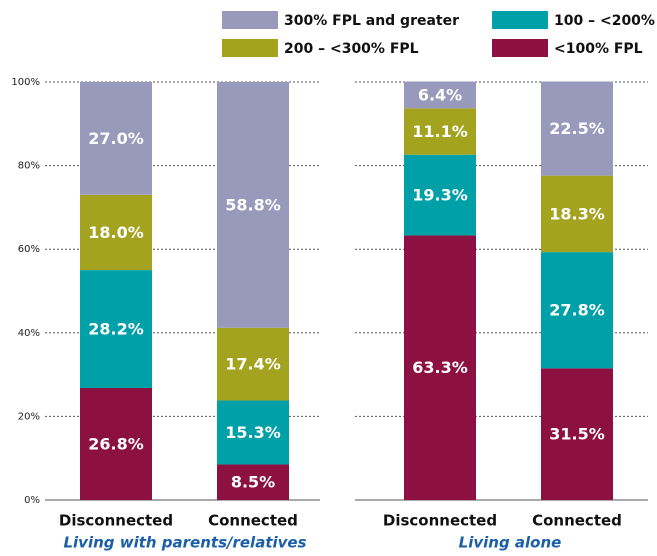 Image resolution: width=657 pixels, height=556 pixels. I want to click on legend-label: 200 – <300% FPL, so click(351, 49).